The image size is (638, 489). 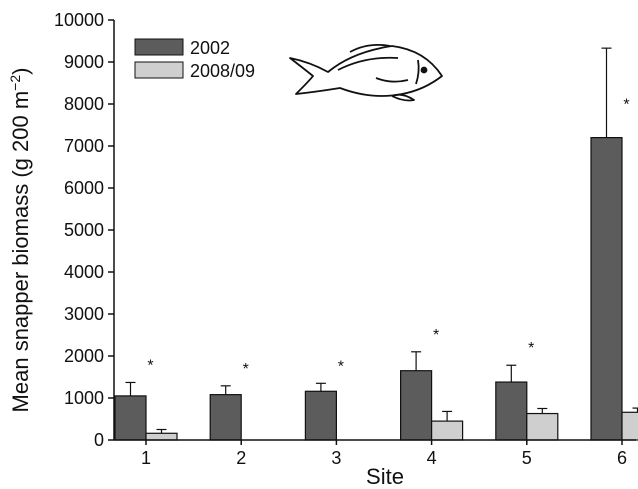 What do you see at coordinates (20, 240) in the screenshot?
I see `y-axis-label: Mean snapper biomass (g 200 m−2)` at bounding box center [20, 240].